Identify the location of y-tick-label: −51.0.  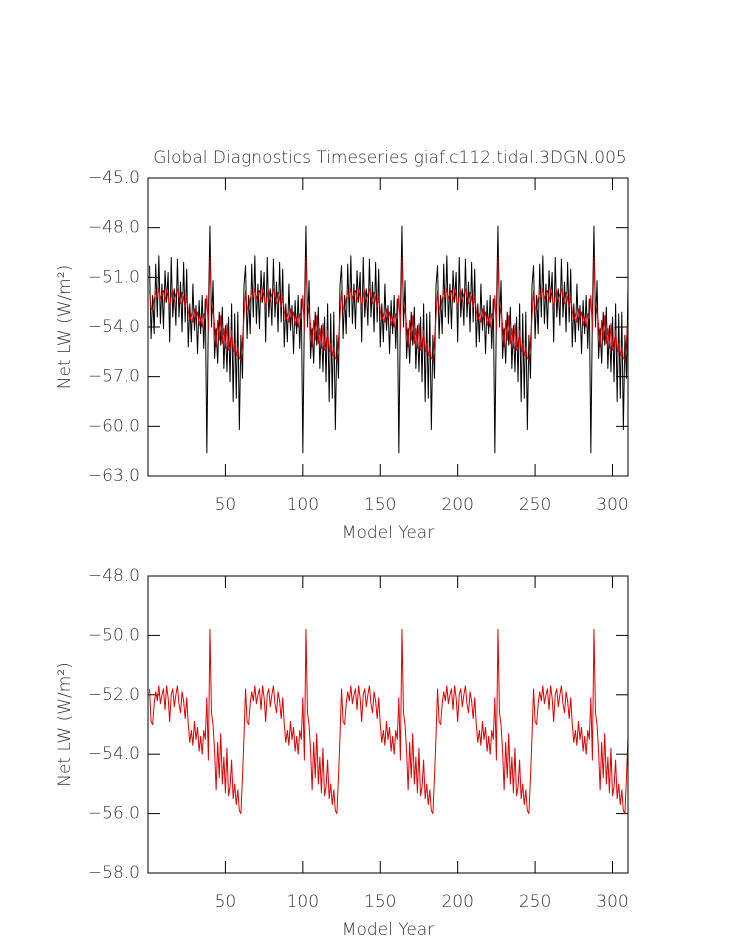
(114, 277).